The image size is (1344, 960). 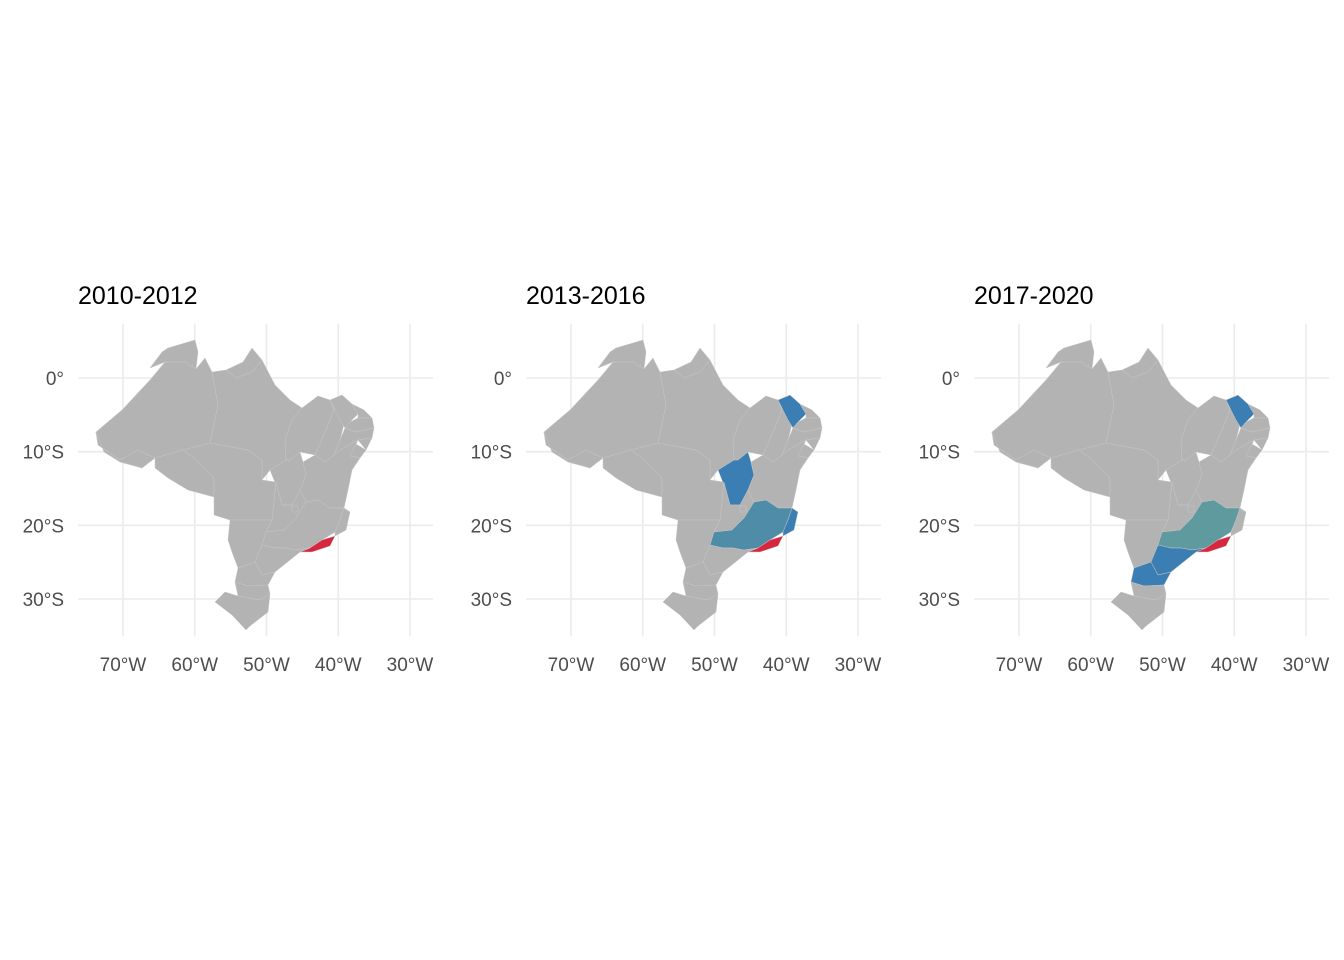 What do you see at coordinates (1034, 296) in the screenshot?
I see `panel-title: 2017-2020` at bounding box center [1034, 296].